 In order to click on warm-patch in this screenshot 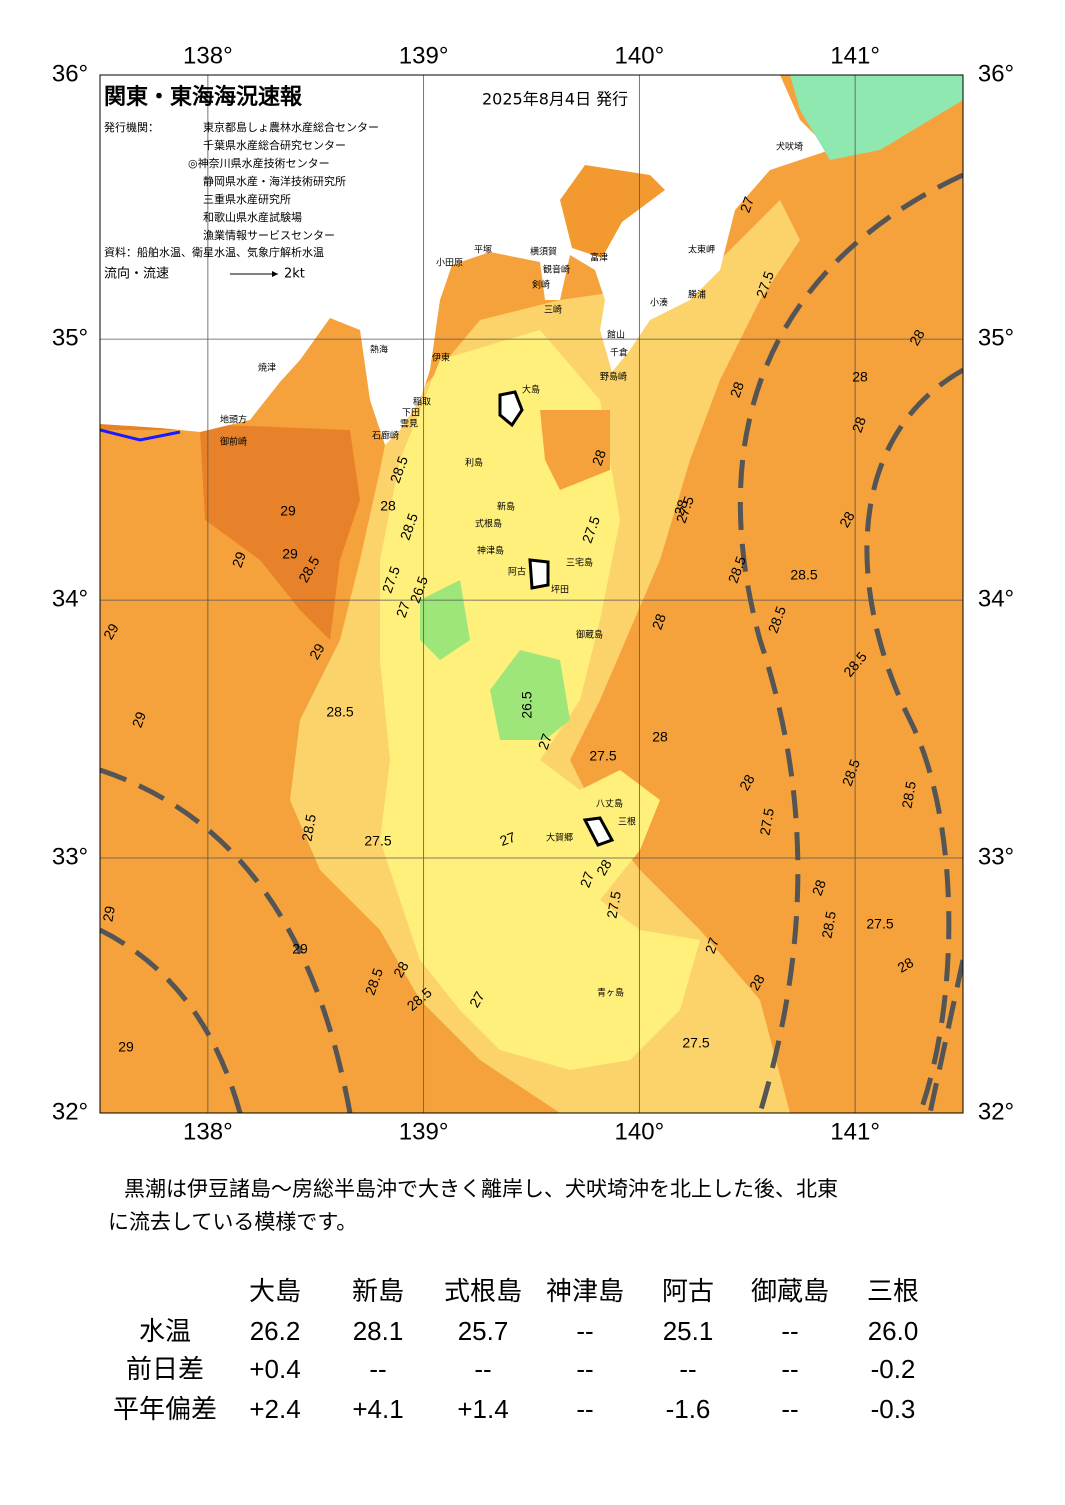, I will do `click(575, 450)`.